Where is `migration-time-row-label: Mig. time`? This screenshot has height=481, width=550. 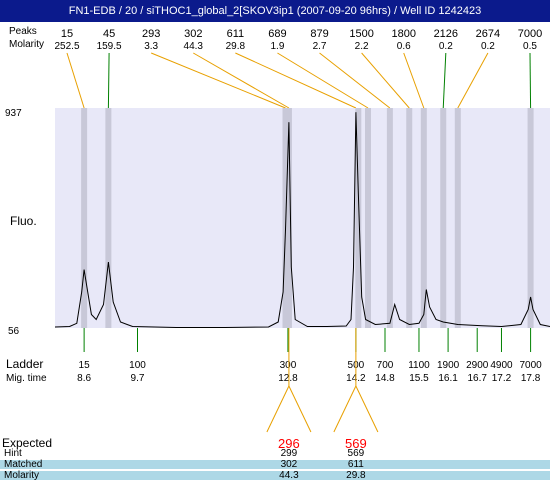 migration-time-row-label: Mig. time is located at coordinates (26, 378).